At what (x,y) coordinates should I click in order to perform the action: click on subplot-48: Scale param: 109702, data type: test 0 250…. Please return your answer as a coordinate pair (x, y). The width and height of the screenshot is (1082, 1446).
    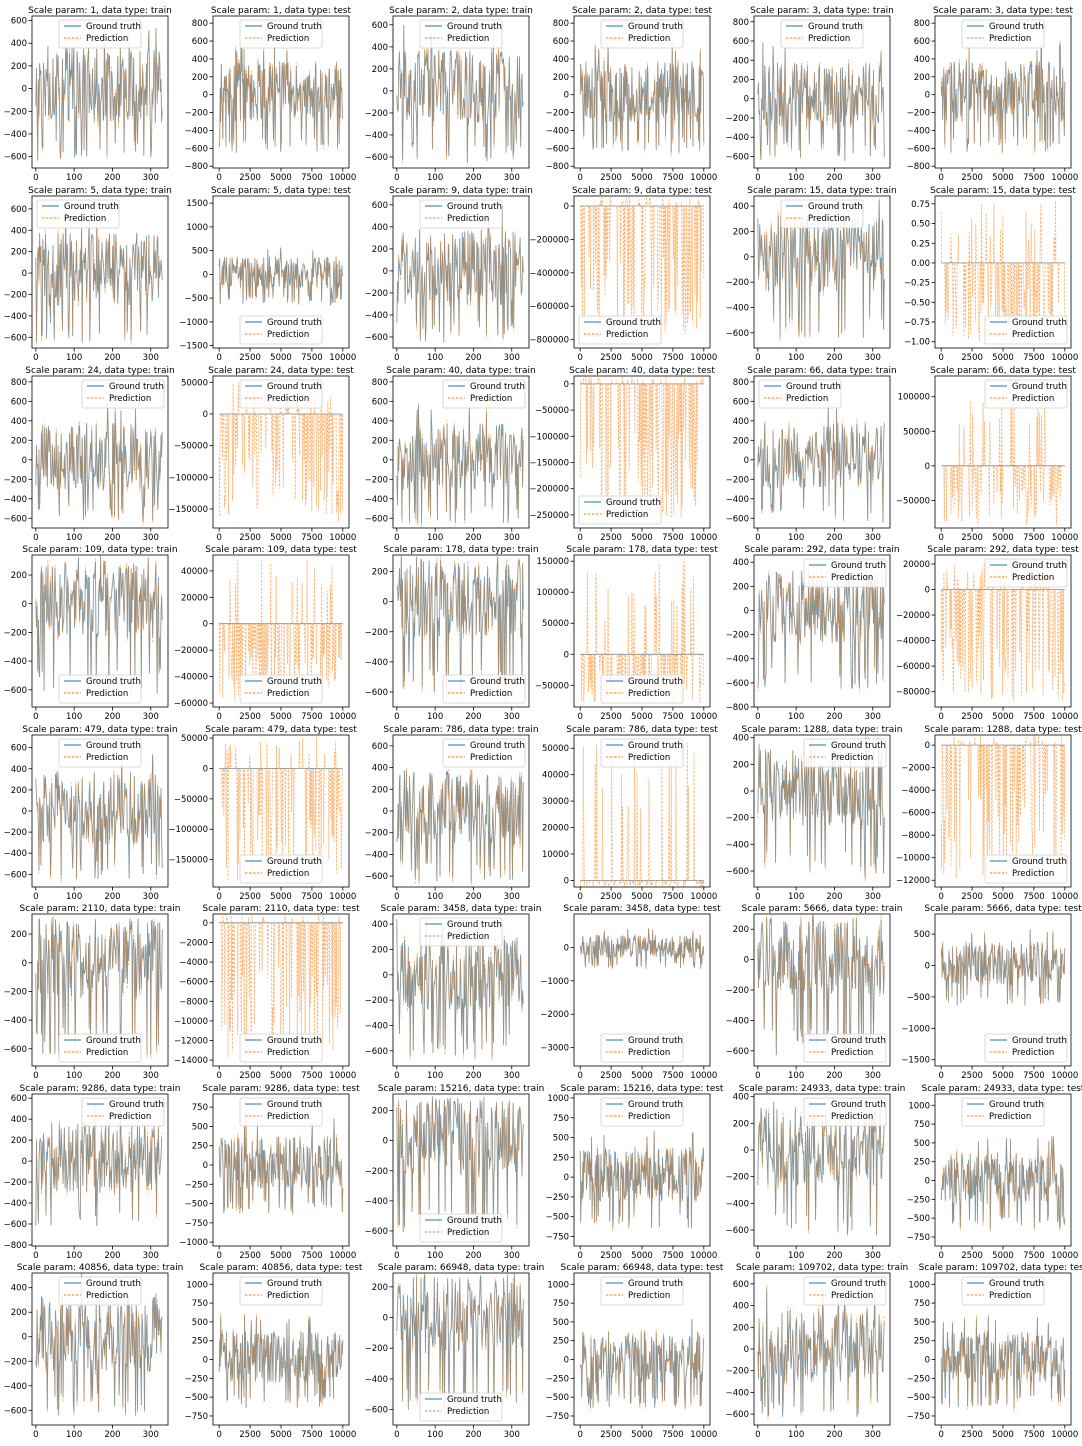
    Looking at the image, I should click on (994, 1351).